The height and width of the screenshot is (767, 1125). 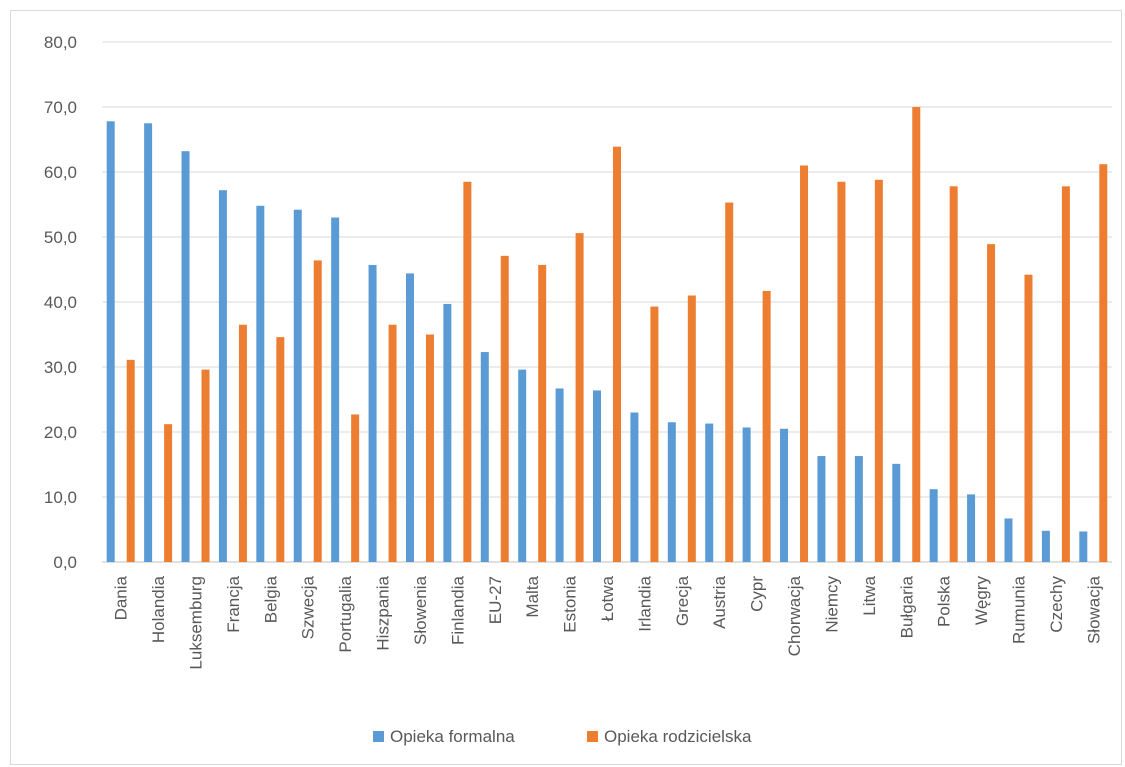 I want to click on y-tick-label: 40,0, so click(x=60, y=302).